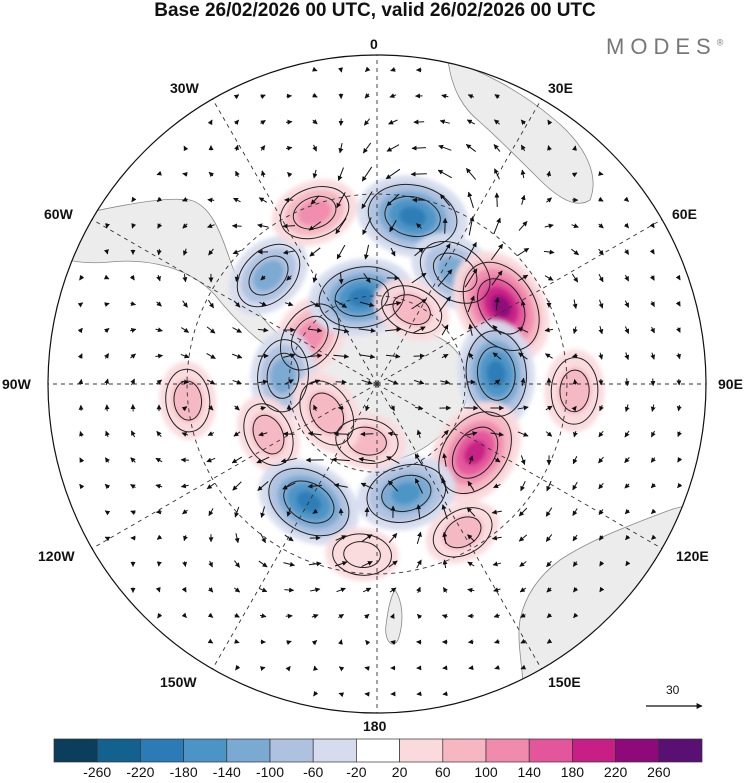 This screenshot has height=783, width=750. I want to click on colorbar-tick-label: -180, so click(183, 772).